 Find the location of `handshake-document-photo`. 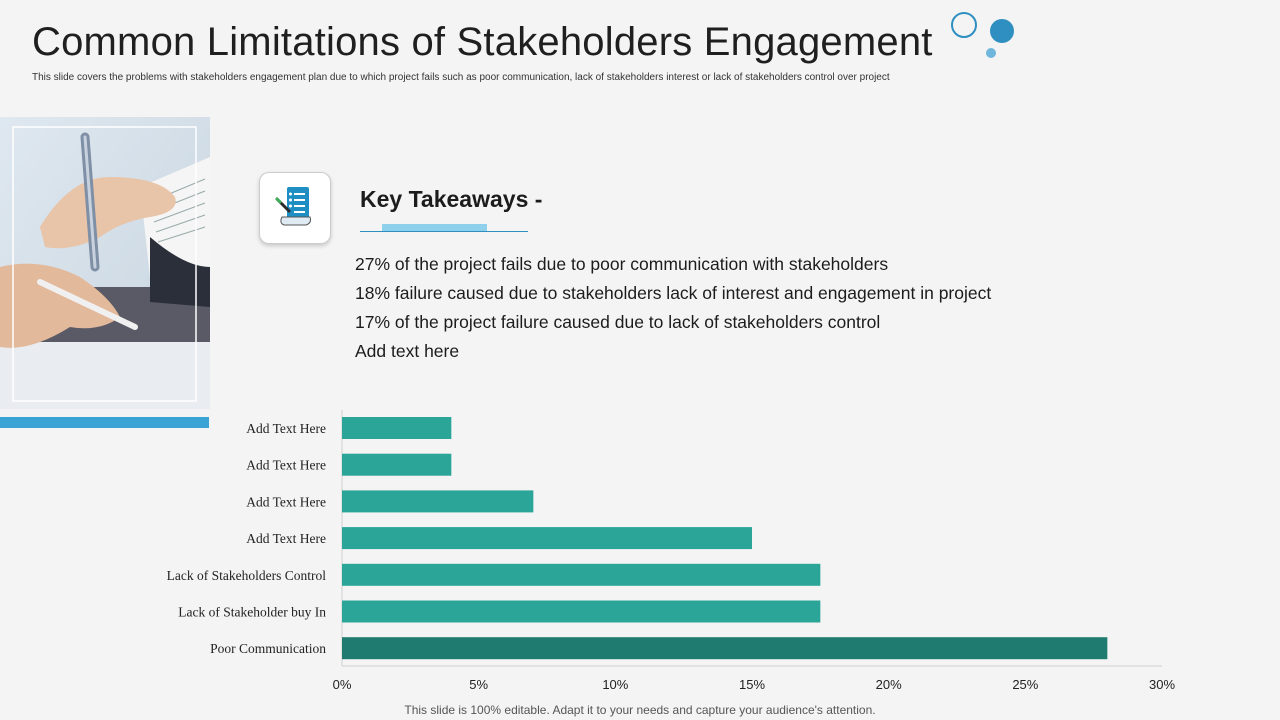

handshake-document-photo is located at coordinates (105, 263).